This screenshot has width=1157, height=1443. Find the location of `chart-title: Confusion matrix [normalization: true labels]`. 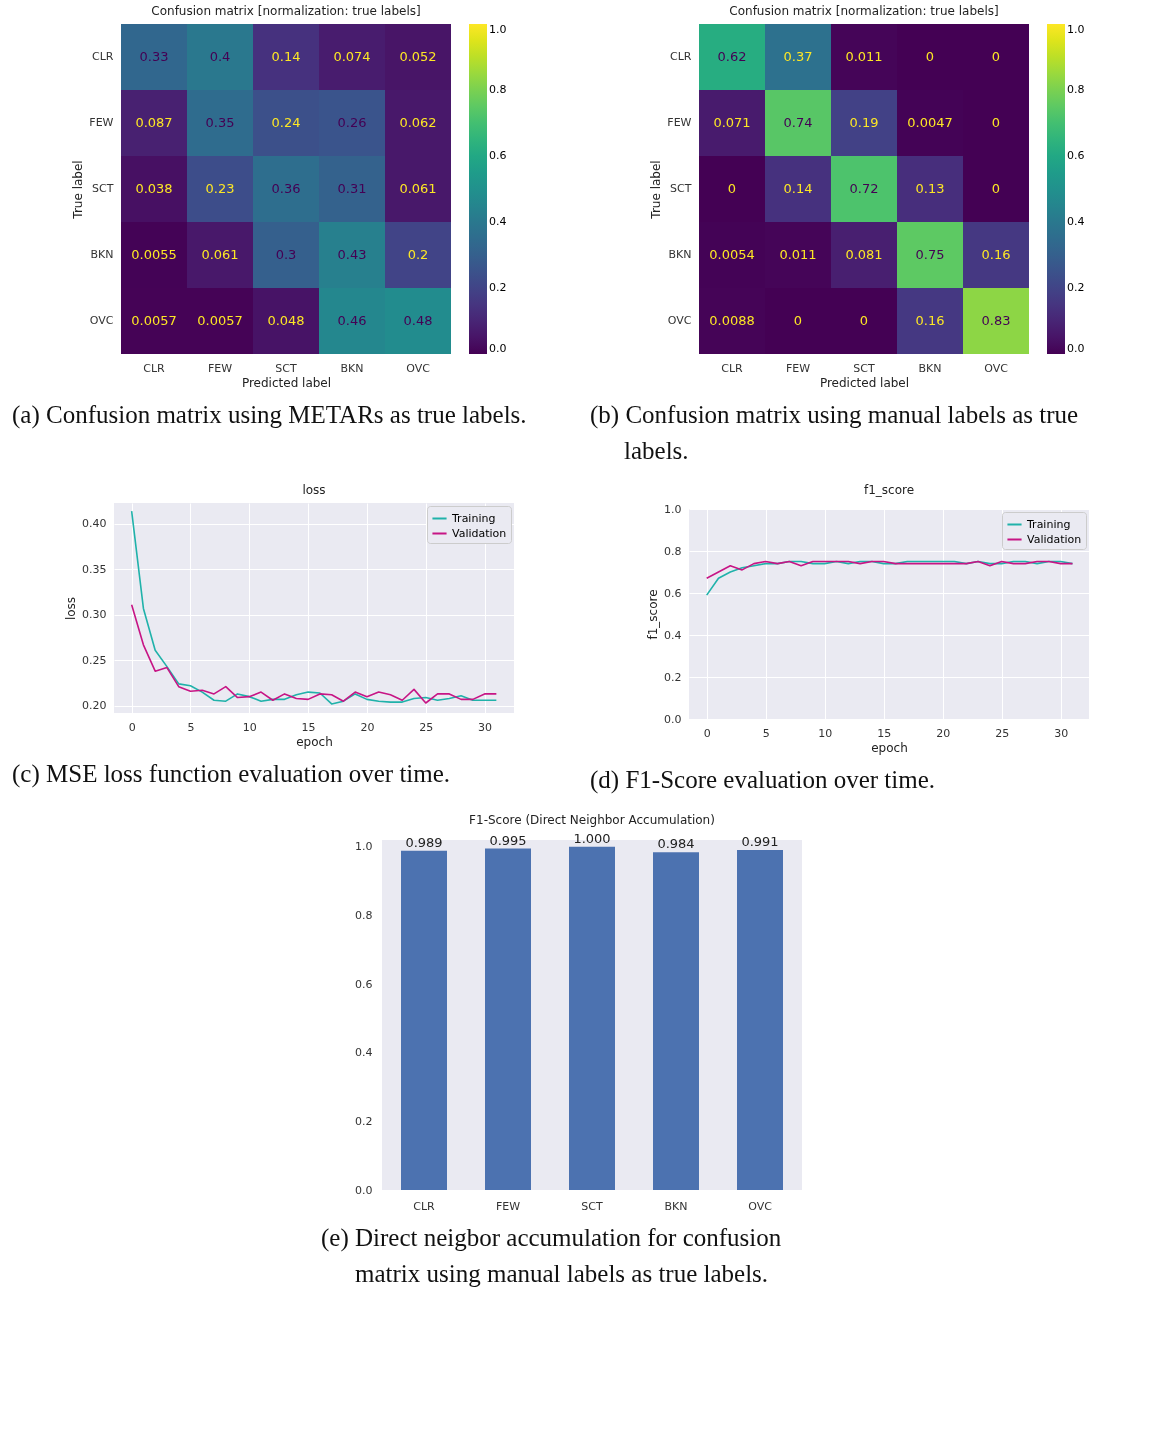

chart-title: Confusion matrix [normalization: true labels] is located at coordinates (286, 11).